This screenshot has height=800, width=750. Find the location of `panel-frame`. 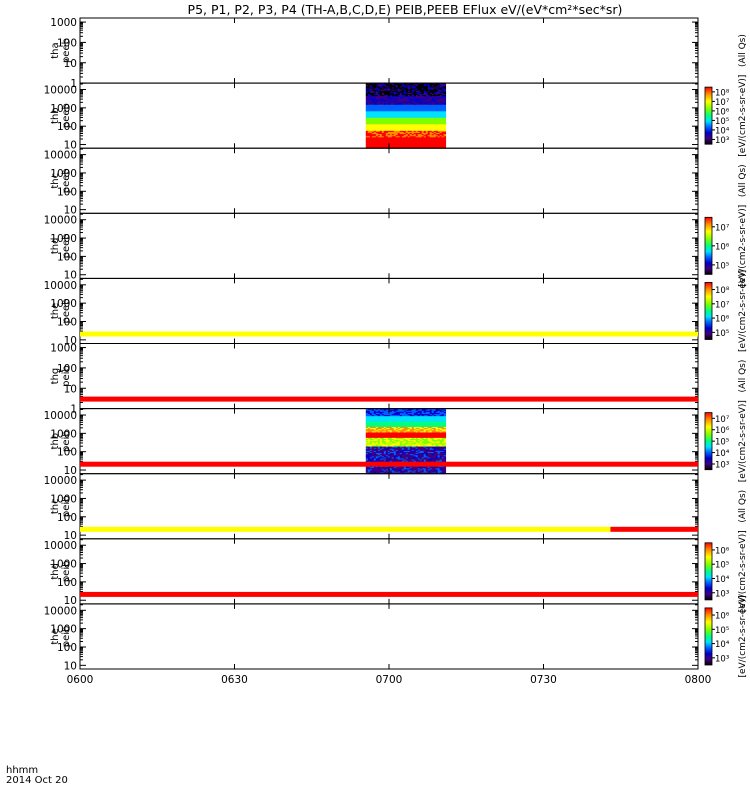

panel-frame is located at coordinates (389, 180).